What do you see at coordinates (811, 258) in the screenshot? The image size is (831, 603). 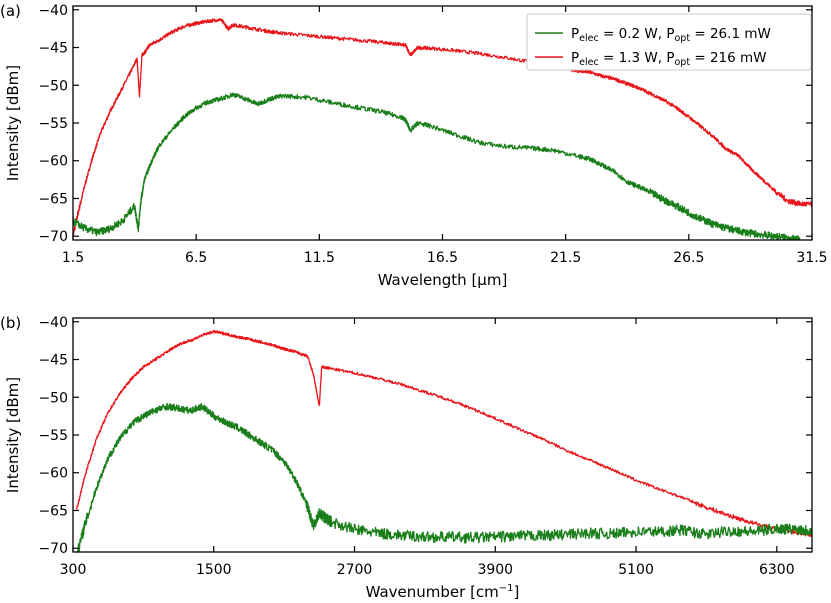 I see `x-tick-label: 31.5` at bounding box center [811, 258].